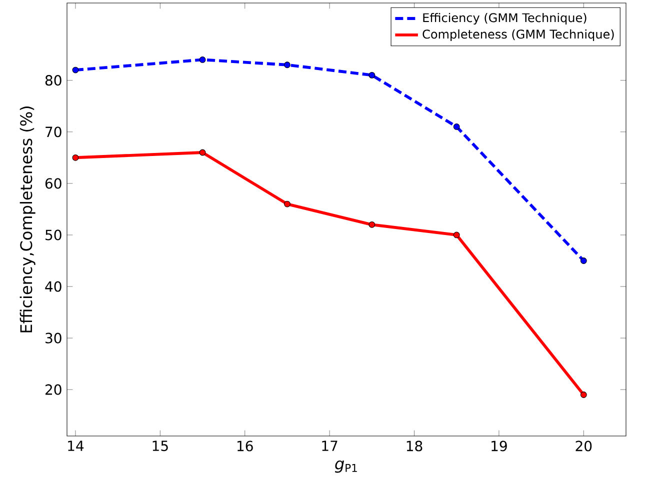 The width and height of the screenshot is (650, 480). Describe the element at coordinates (160, 446) in the screenshot. I see `x-tick-label: 15` at that location.